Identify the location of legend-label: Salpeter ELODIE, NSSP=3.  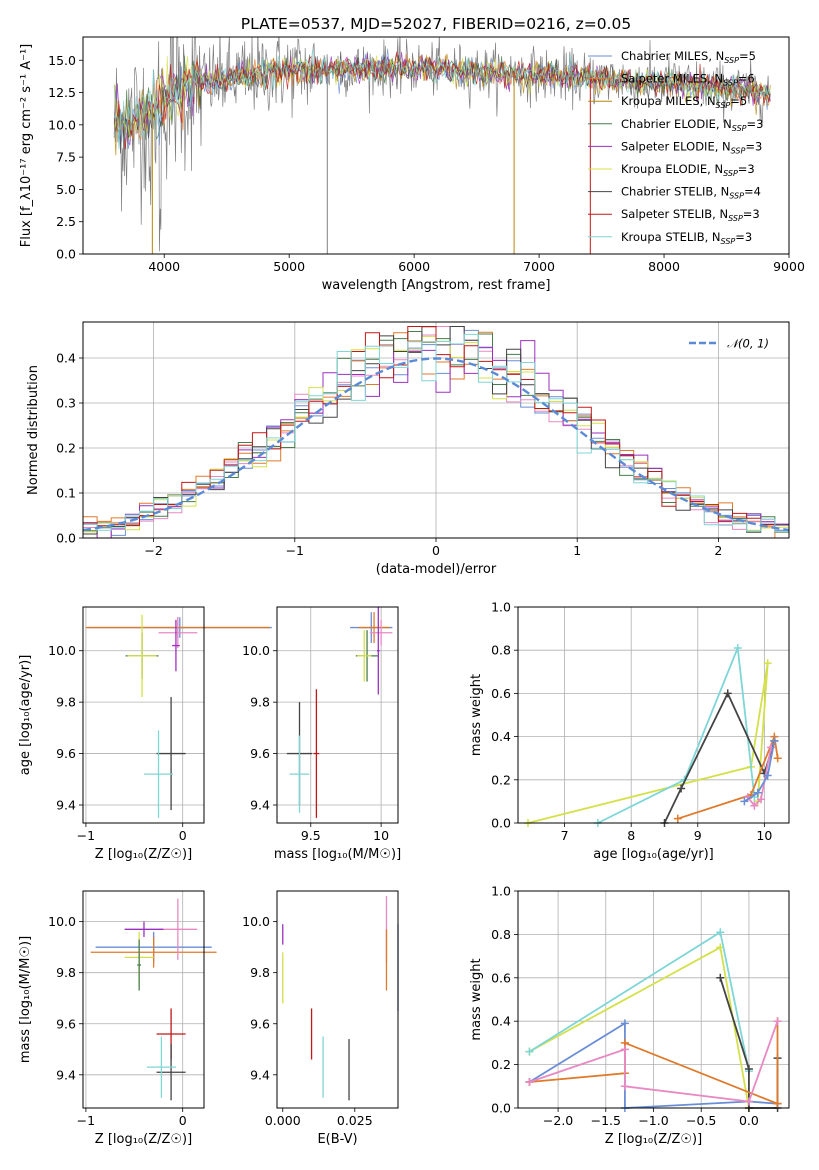
(691, 147).